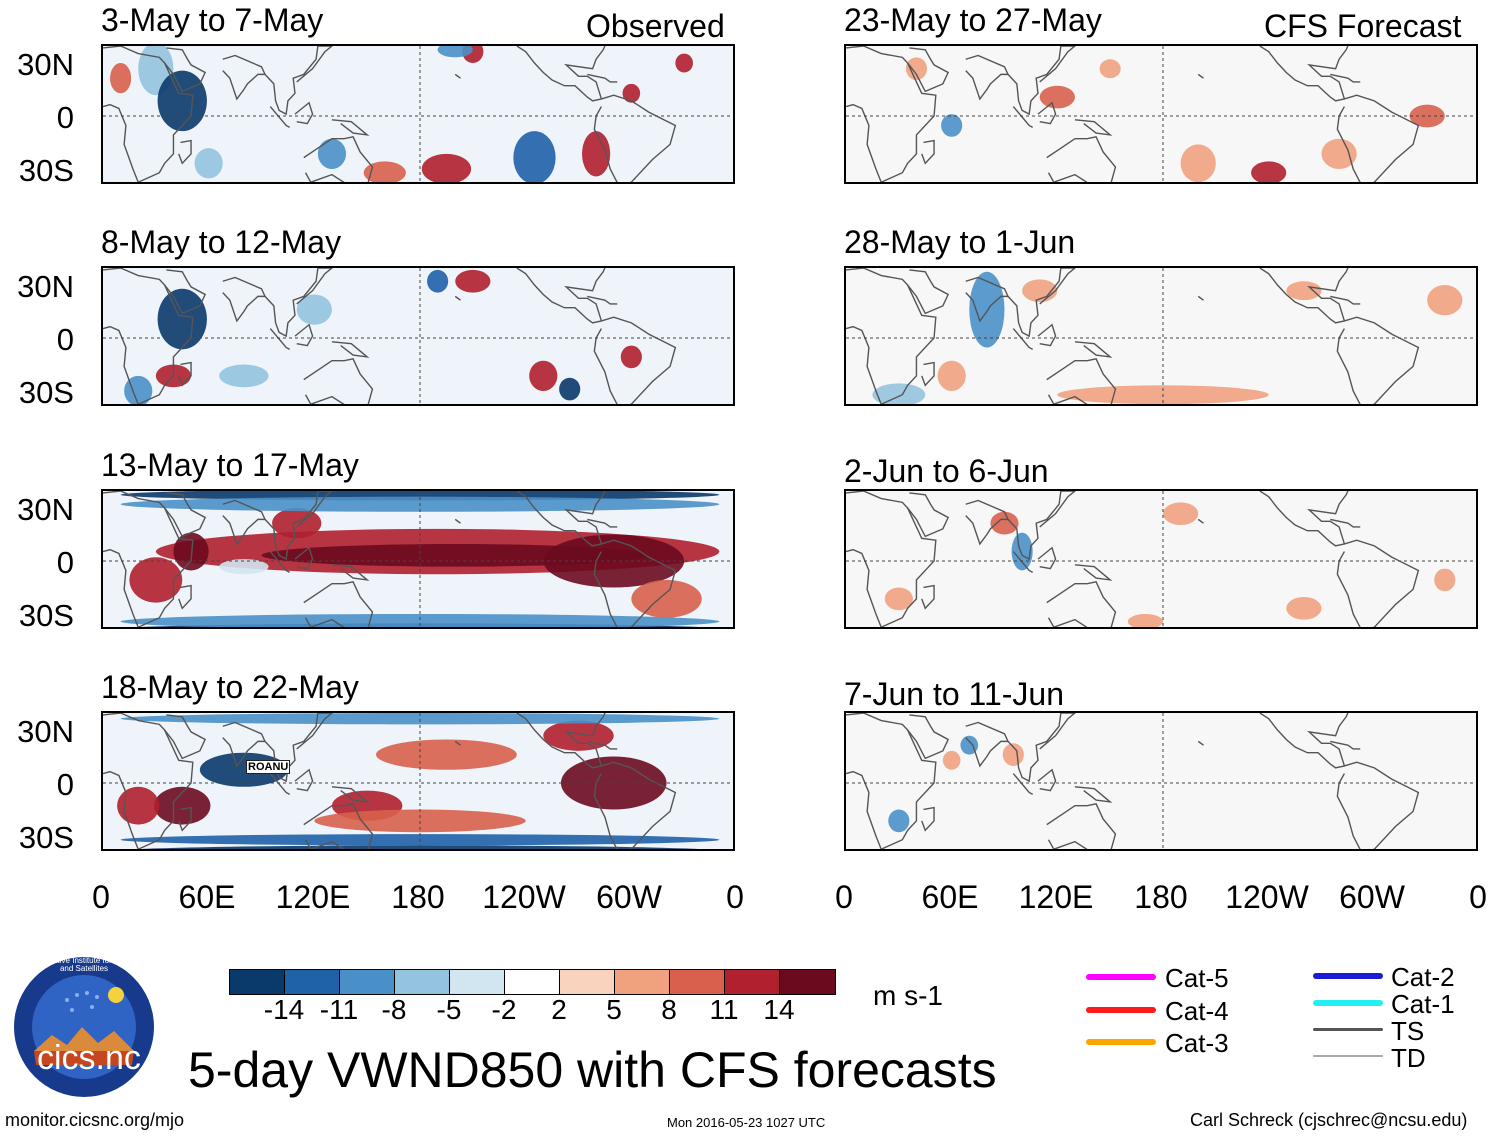 The height and width of the screenshot is (1137, 1510). Describe the element at coordinates (46, 170) in the screenshot. I see `lat-label-30s: 30S` at that location.